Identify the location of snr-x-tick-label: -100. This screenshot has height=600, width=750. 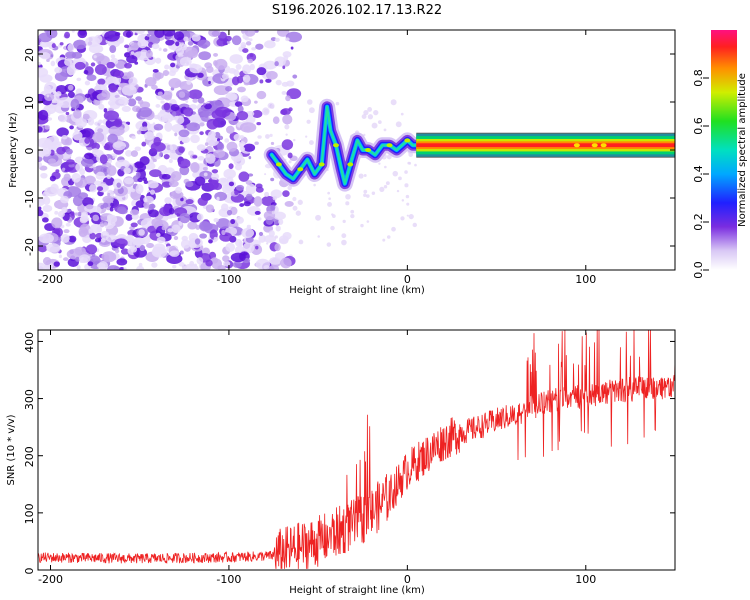
(228, 579).